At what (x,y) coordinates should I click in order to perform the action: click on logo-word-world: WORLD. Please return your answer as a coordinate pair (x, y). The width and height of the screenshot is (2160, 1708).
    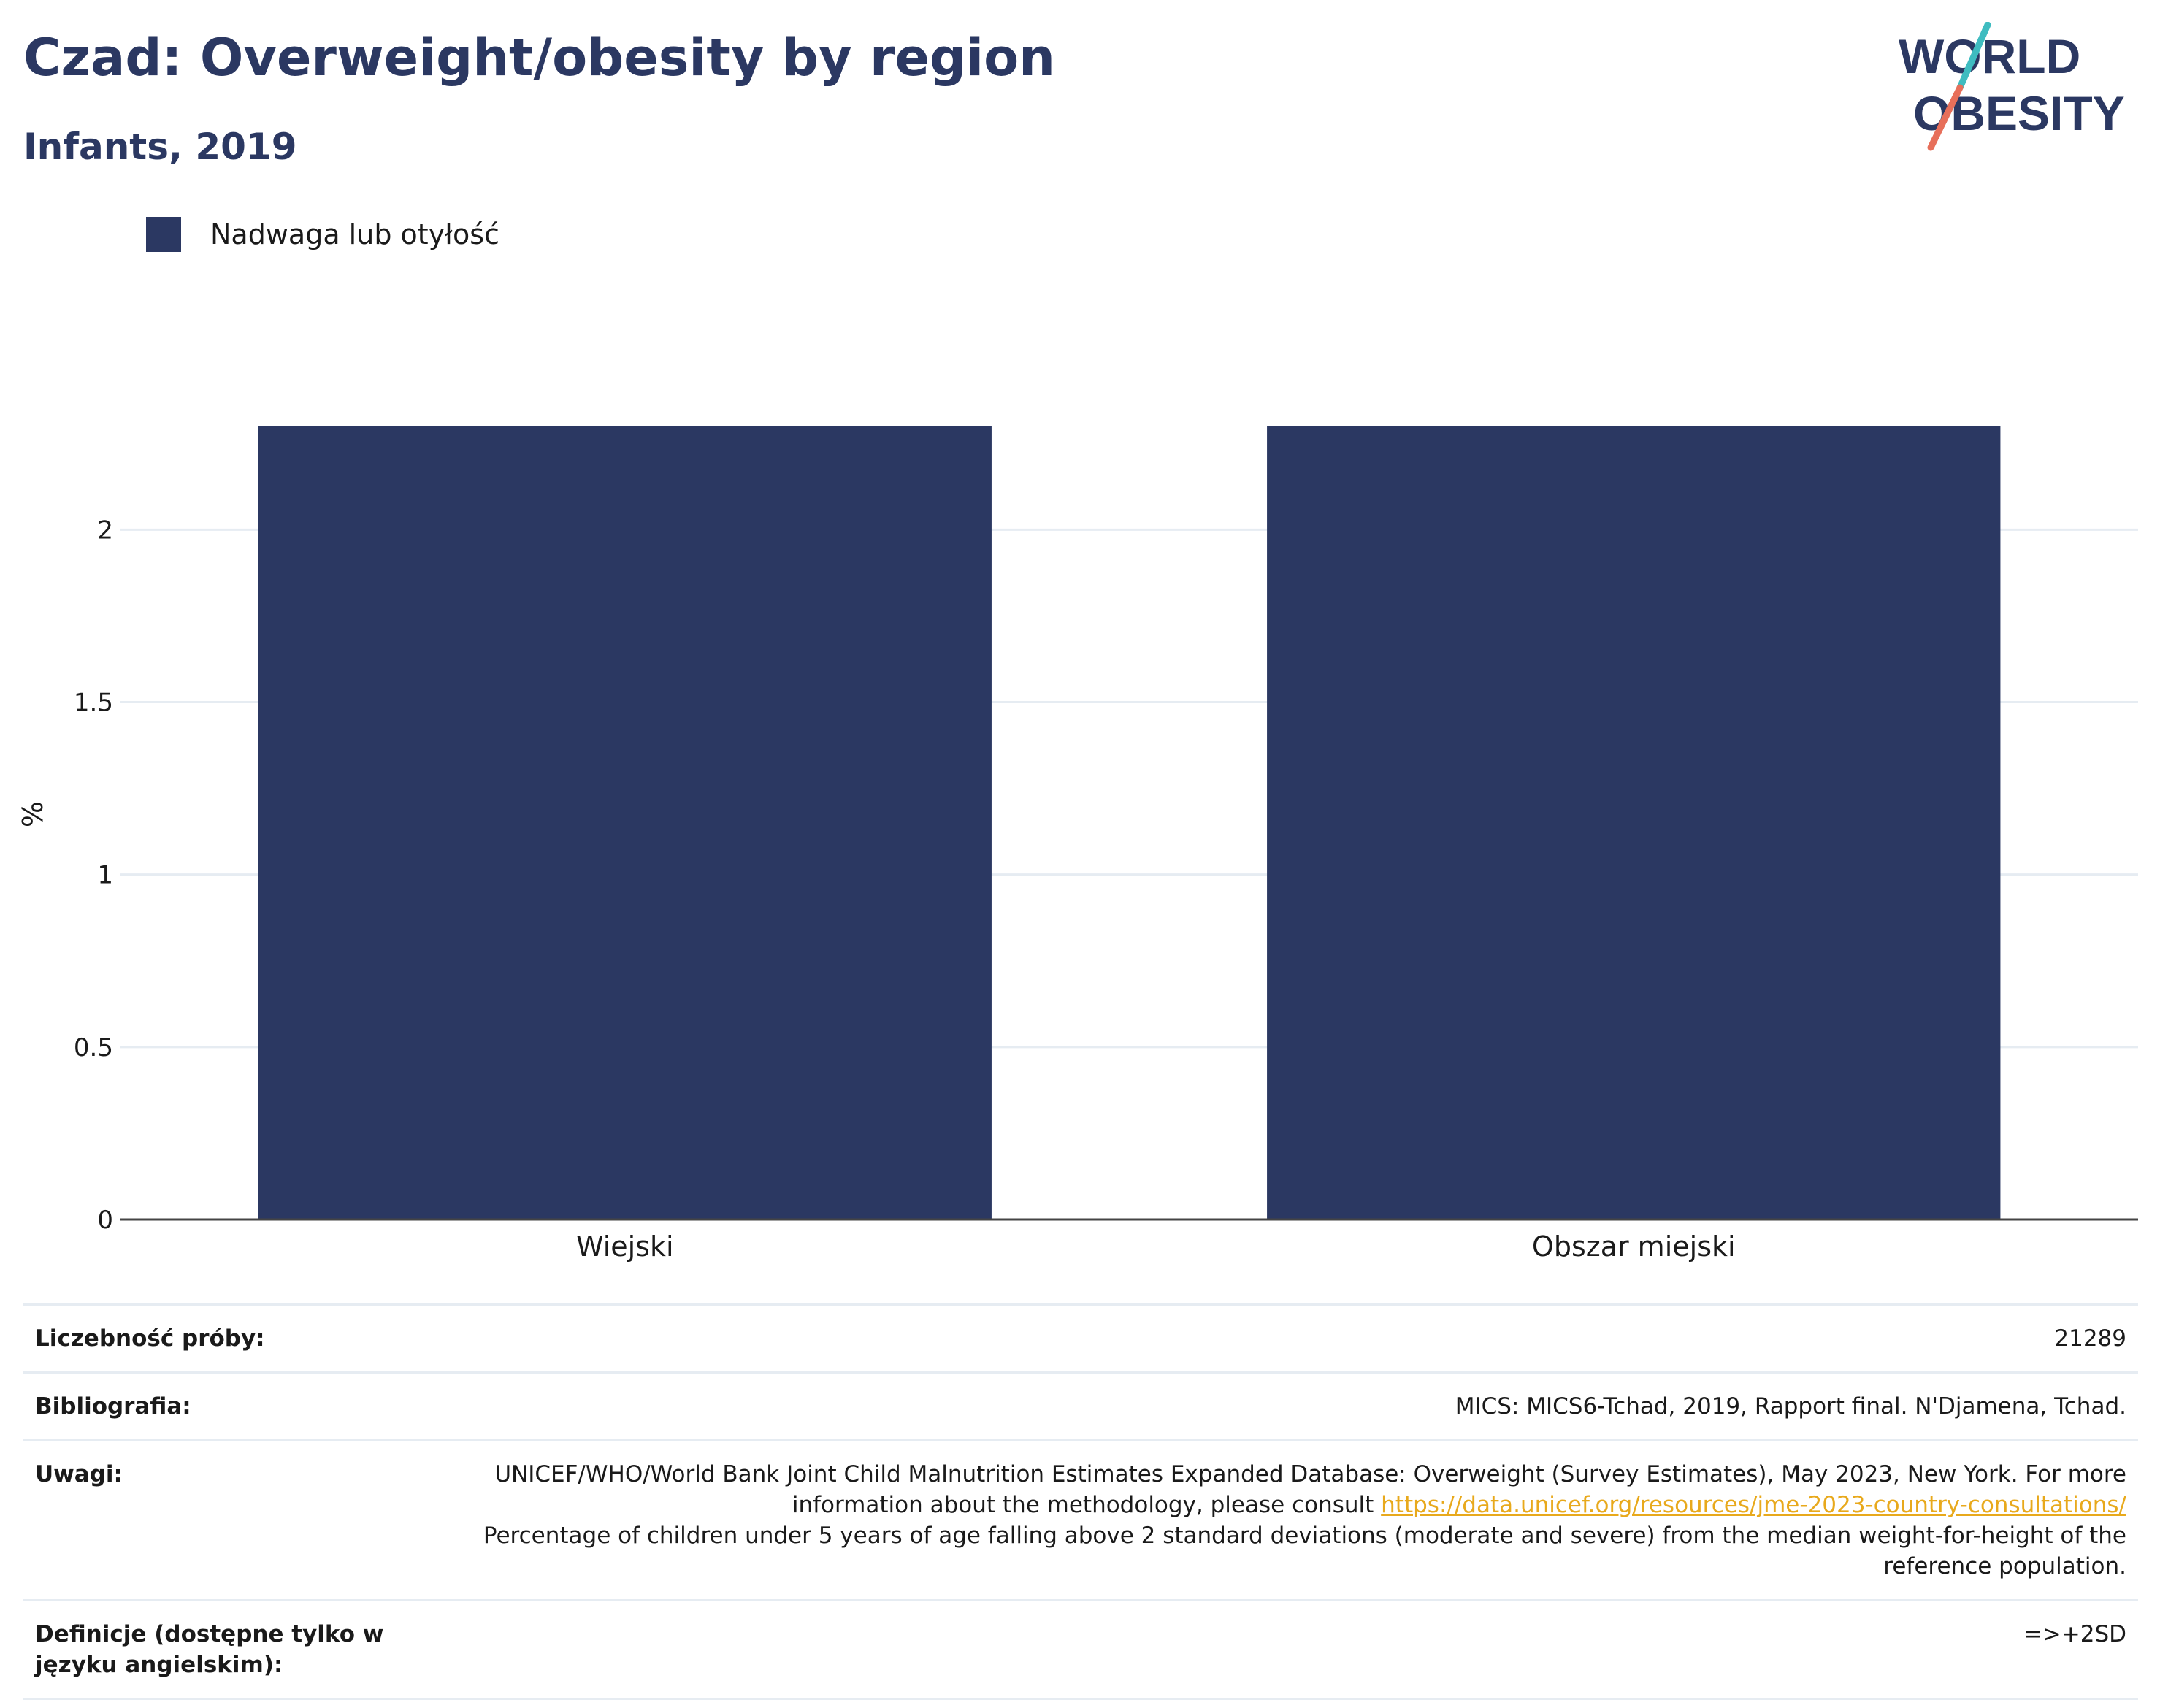
    Looking at the image, I should click on (1989, 56).